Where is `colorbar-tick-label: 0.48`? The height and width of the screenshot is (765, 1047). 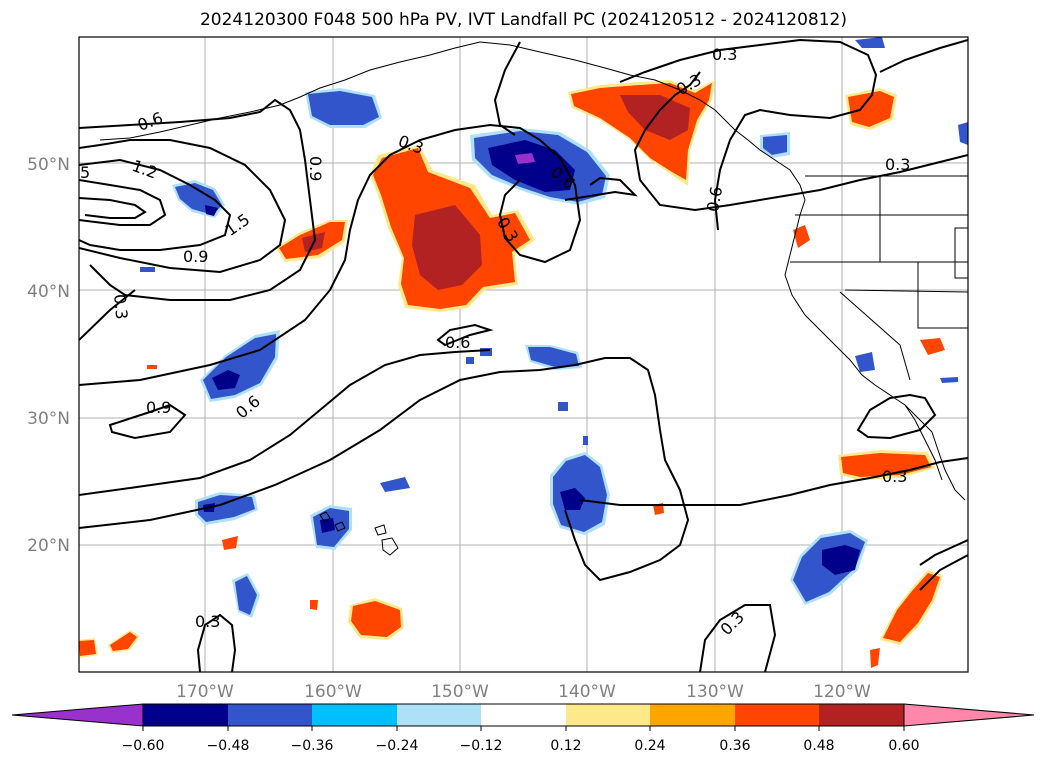 colorbar-tick-label: 0.48 is located at coordinates (818, 746).